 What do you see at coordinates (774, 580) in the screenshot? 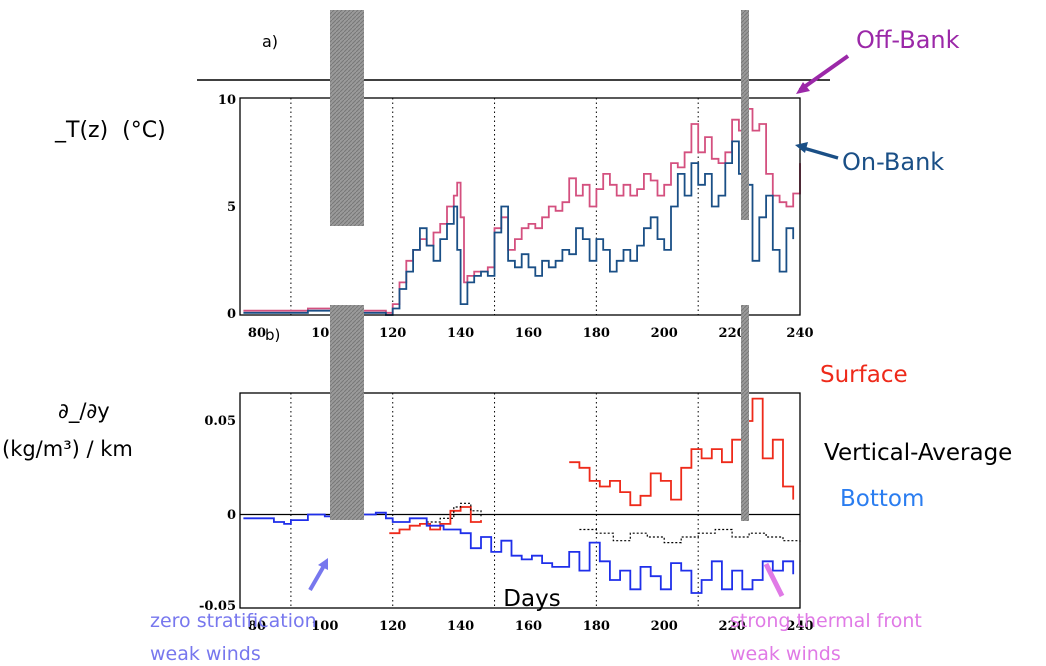
I see `right-note-arrow` at bounding box center [774, 580].